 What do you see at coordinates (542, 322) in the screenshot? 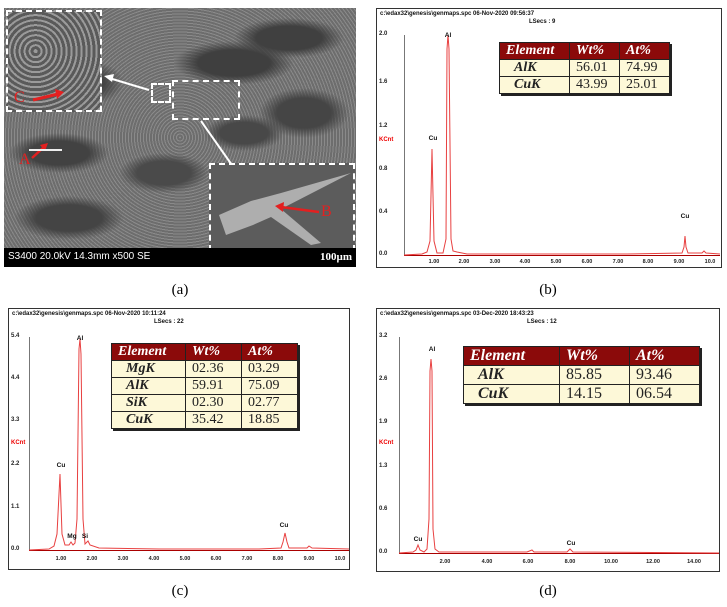
I see `live-seconds: LSecs : 12` at bounding box center [542, 322].